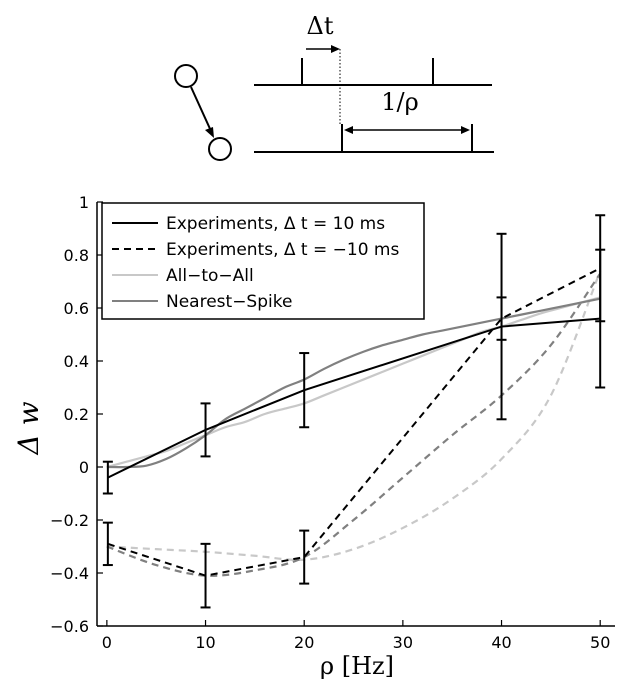 Image resolution: width=622 pixels, height=684 pixels. What do you see at coordinates (357, 666) in the screenshot?
I see `x-axis-label: ρ [Hz]` at bounding box center [357, 666].